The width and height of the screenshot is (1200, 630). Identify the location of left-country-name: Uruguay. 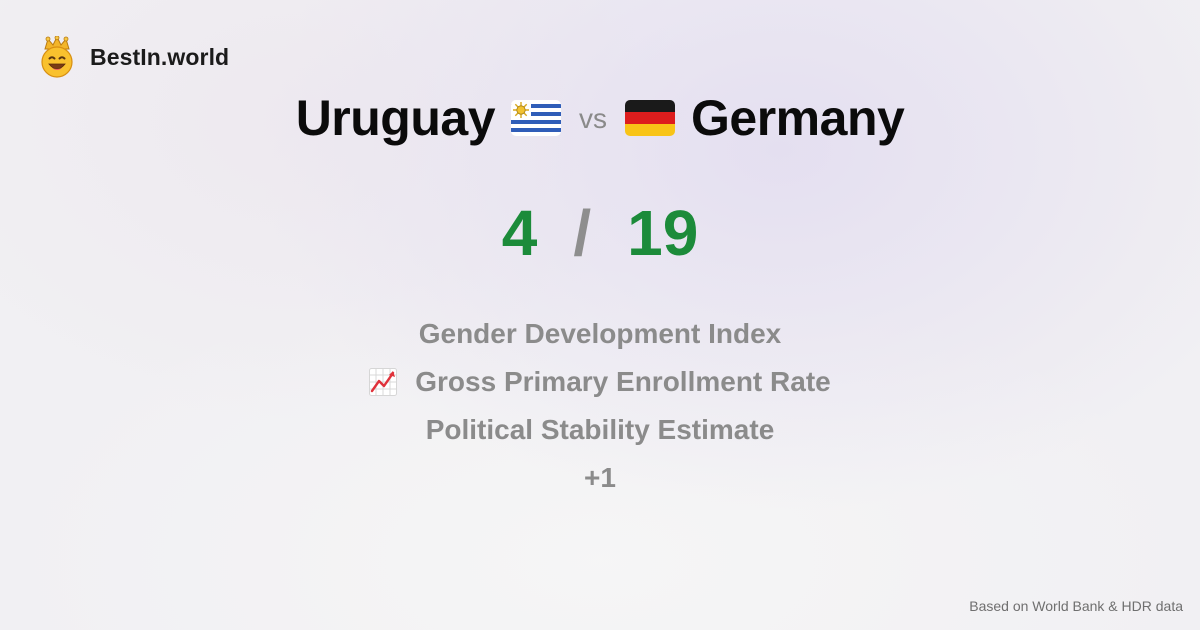
(395, 118).